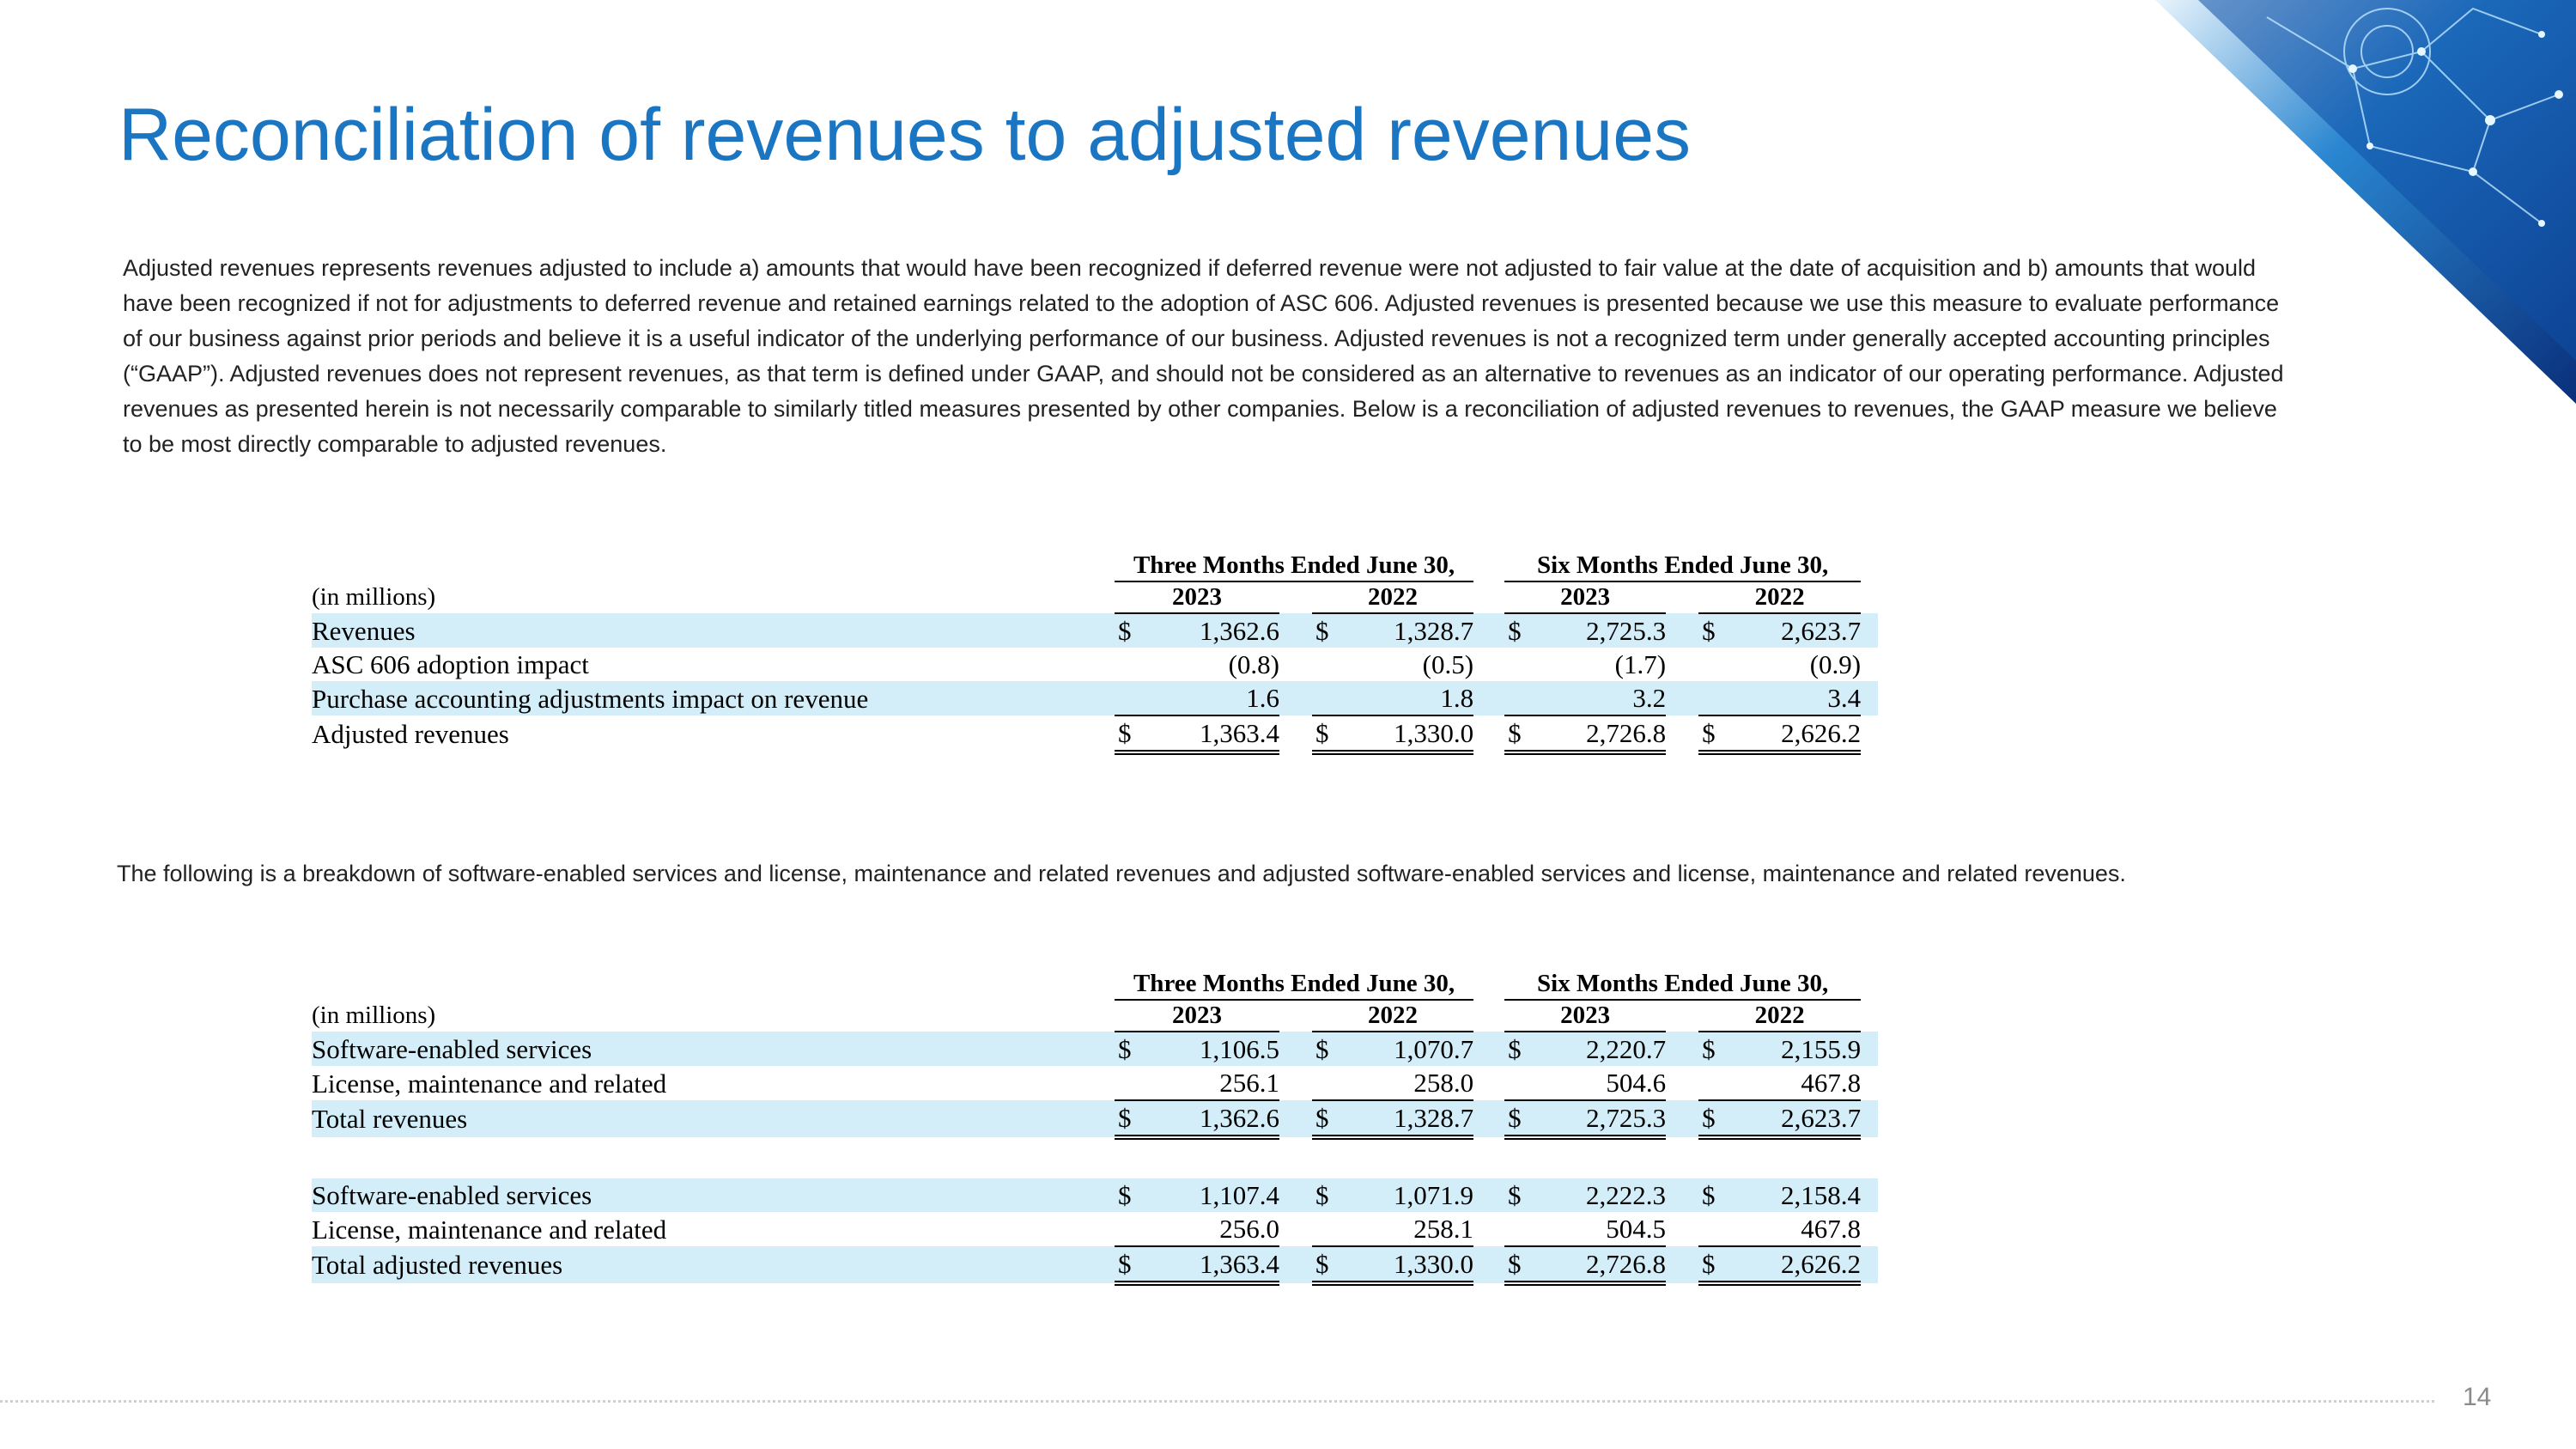  What do you see at coordinates (490, 1229) in the screenshot?
I see `row-label: License, maintenance and related` at bounding box center [490, 1229].